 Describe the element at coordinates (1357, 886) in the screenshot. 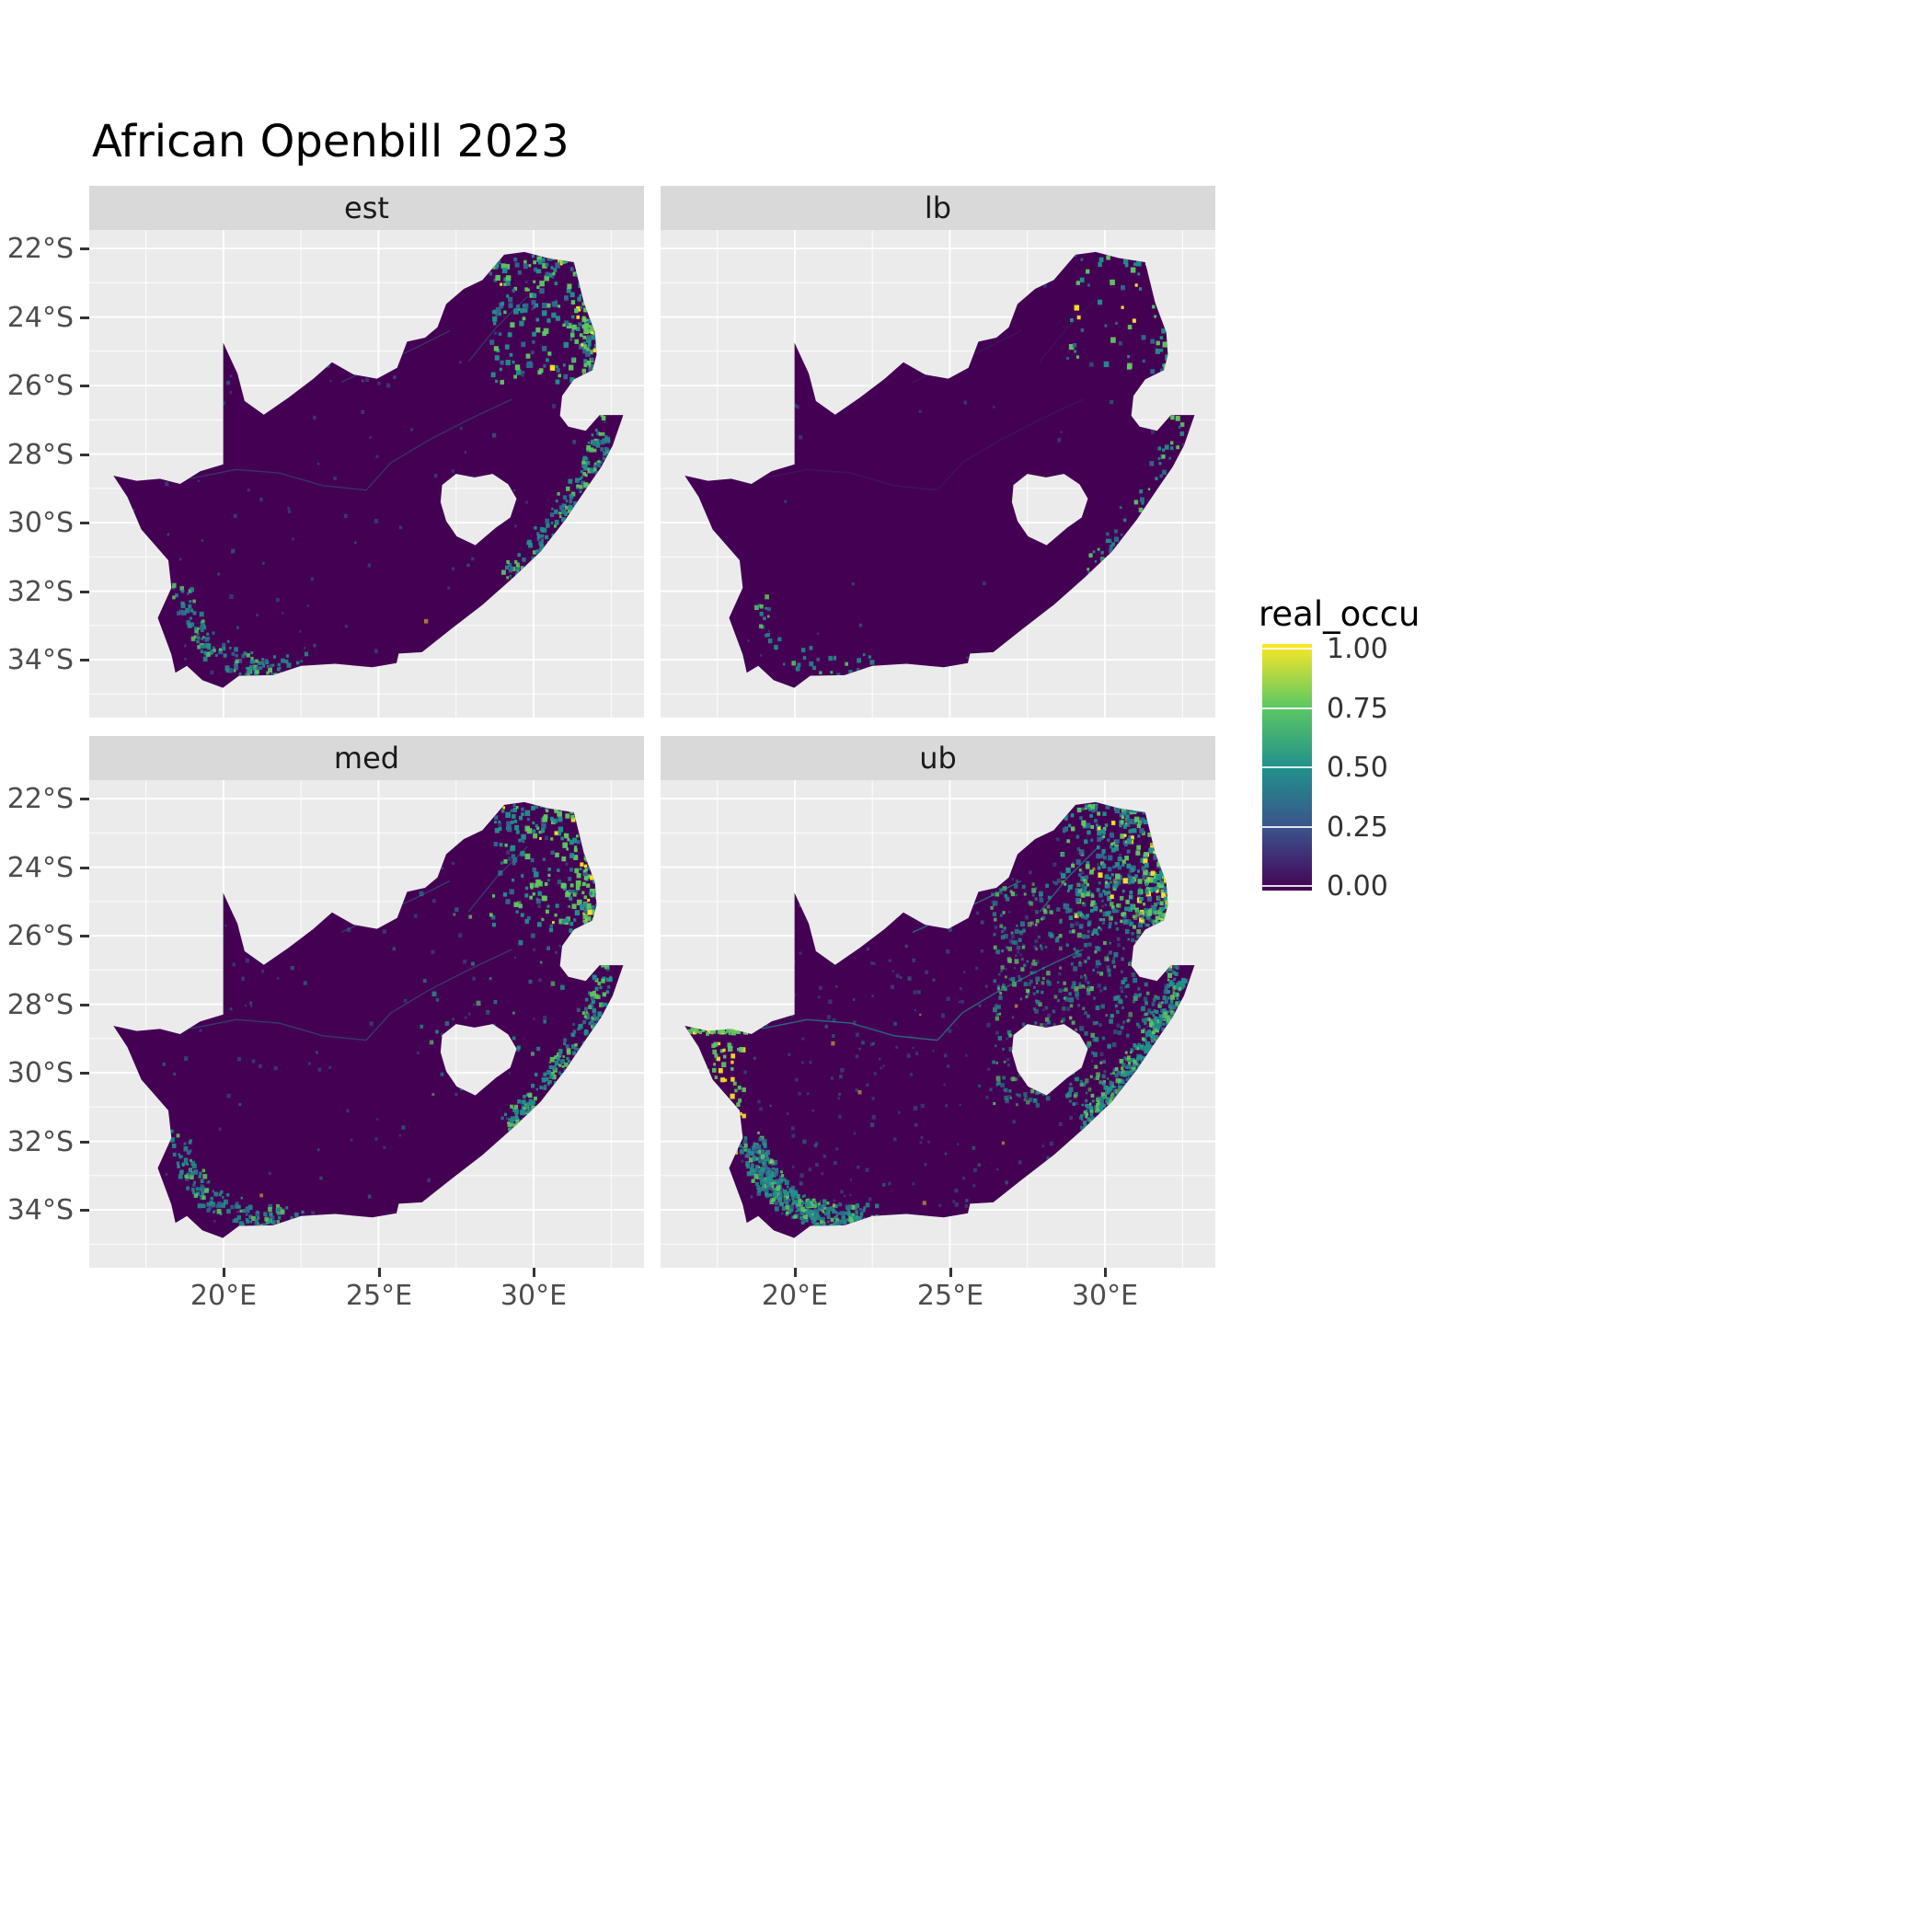

I see `legend-tick-label: 0.00` at that location.